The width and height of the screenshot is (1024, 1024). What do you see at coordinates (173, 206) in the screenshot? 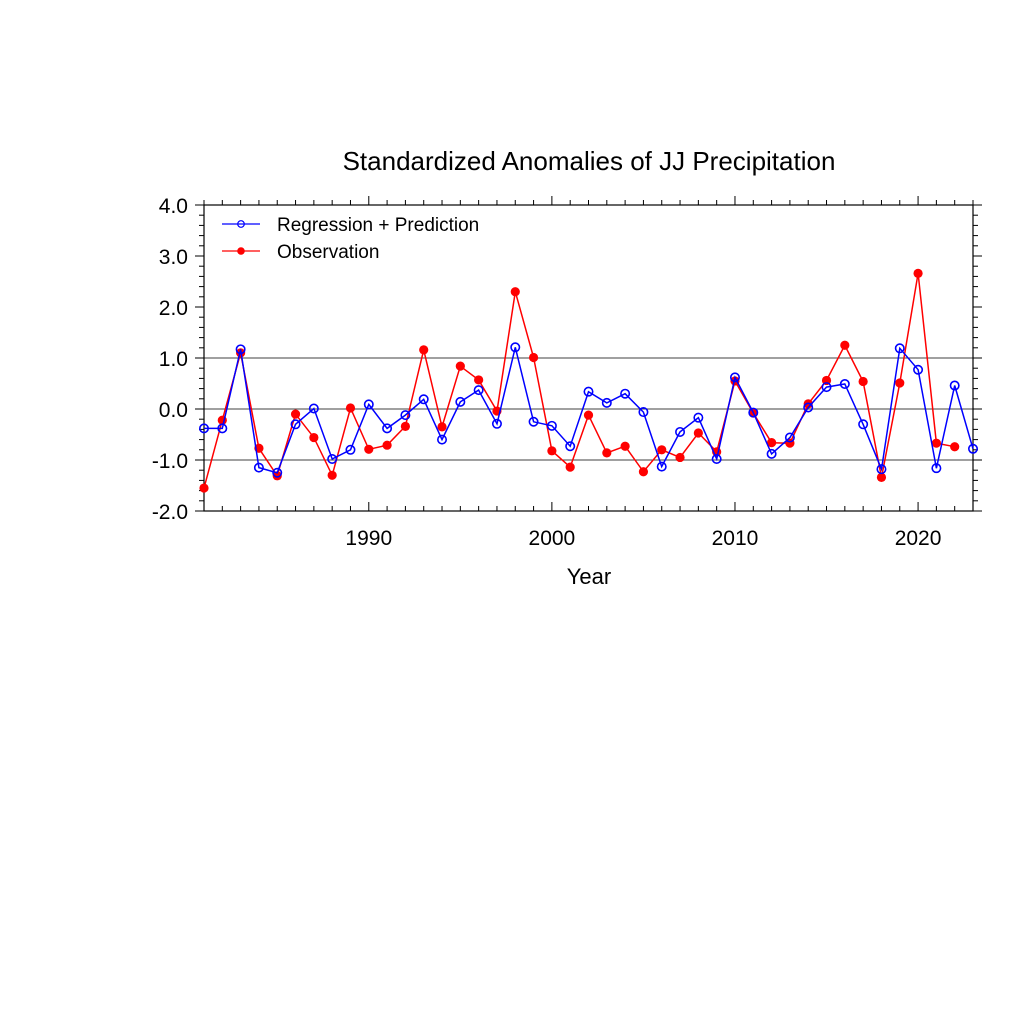
I see `y-tick-label: 4.0` at bounding box center [173, 206].